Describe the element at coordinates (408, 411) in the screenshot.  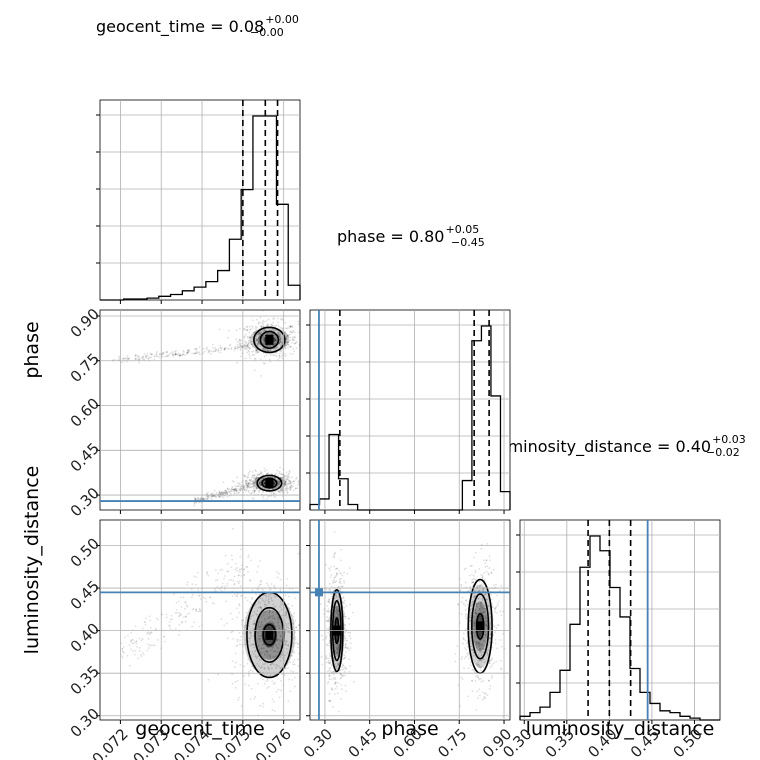
I see `hist-panel-phase` at that location.